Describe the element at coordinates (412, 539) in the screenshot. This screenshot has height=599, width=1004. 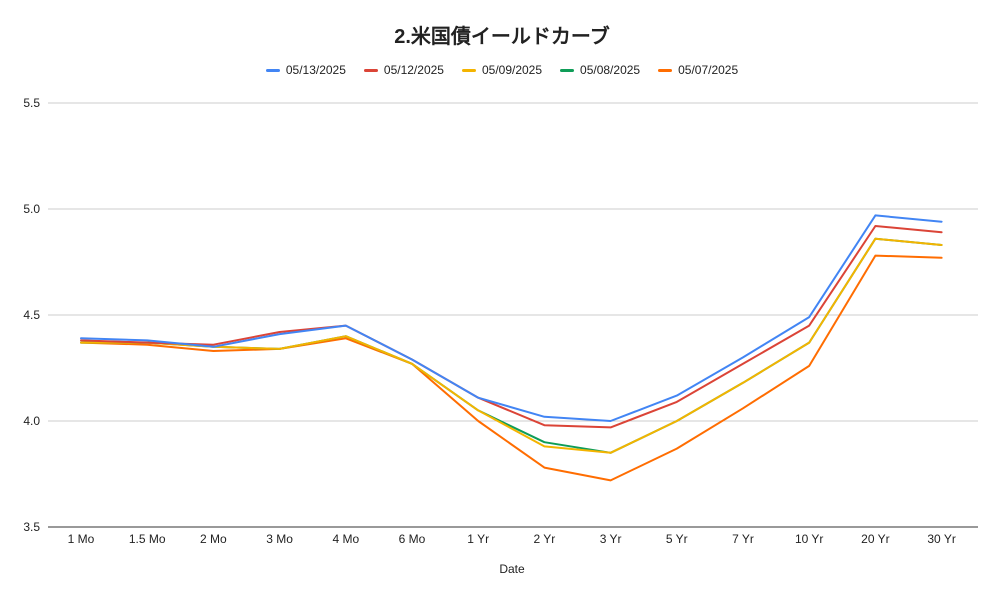
I see `x-tick-label: 6 Mo` at that location.